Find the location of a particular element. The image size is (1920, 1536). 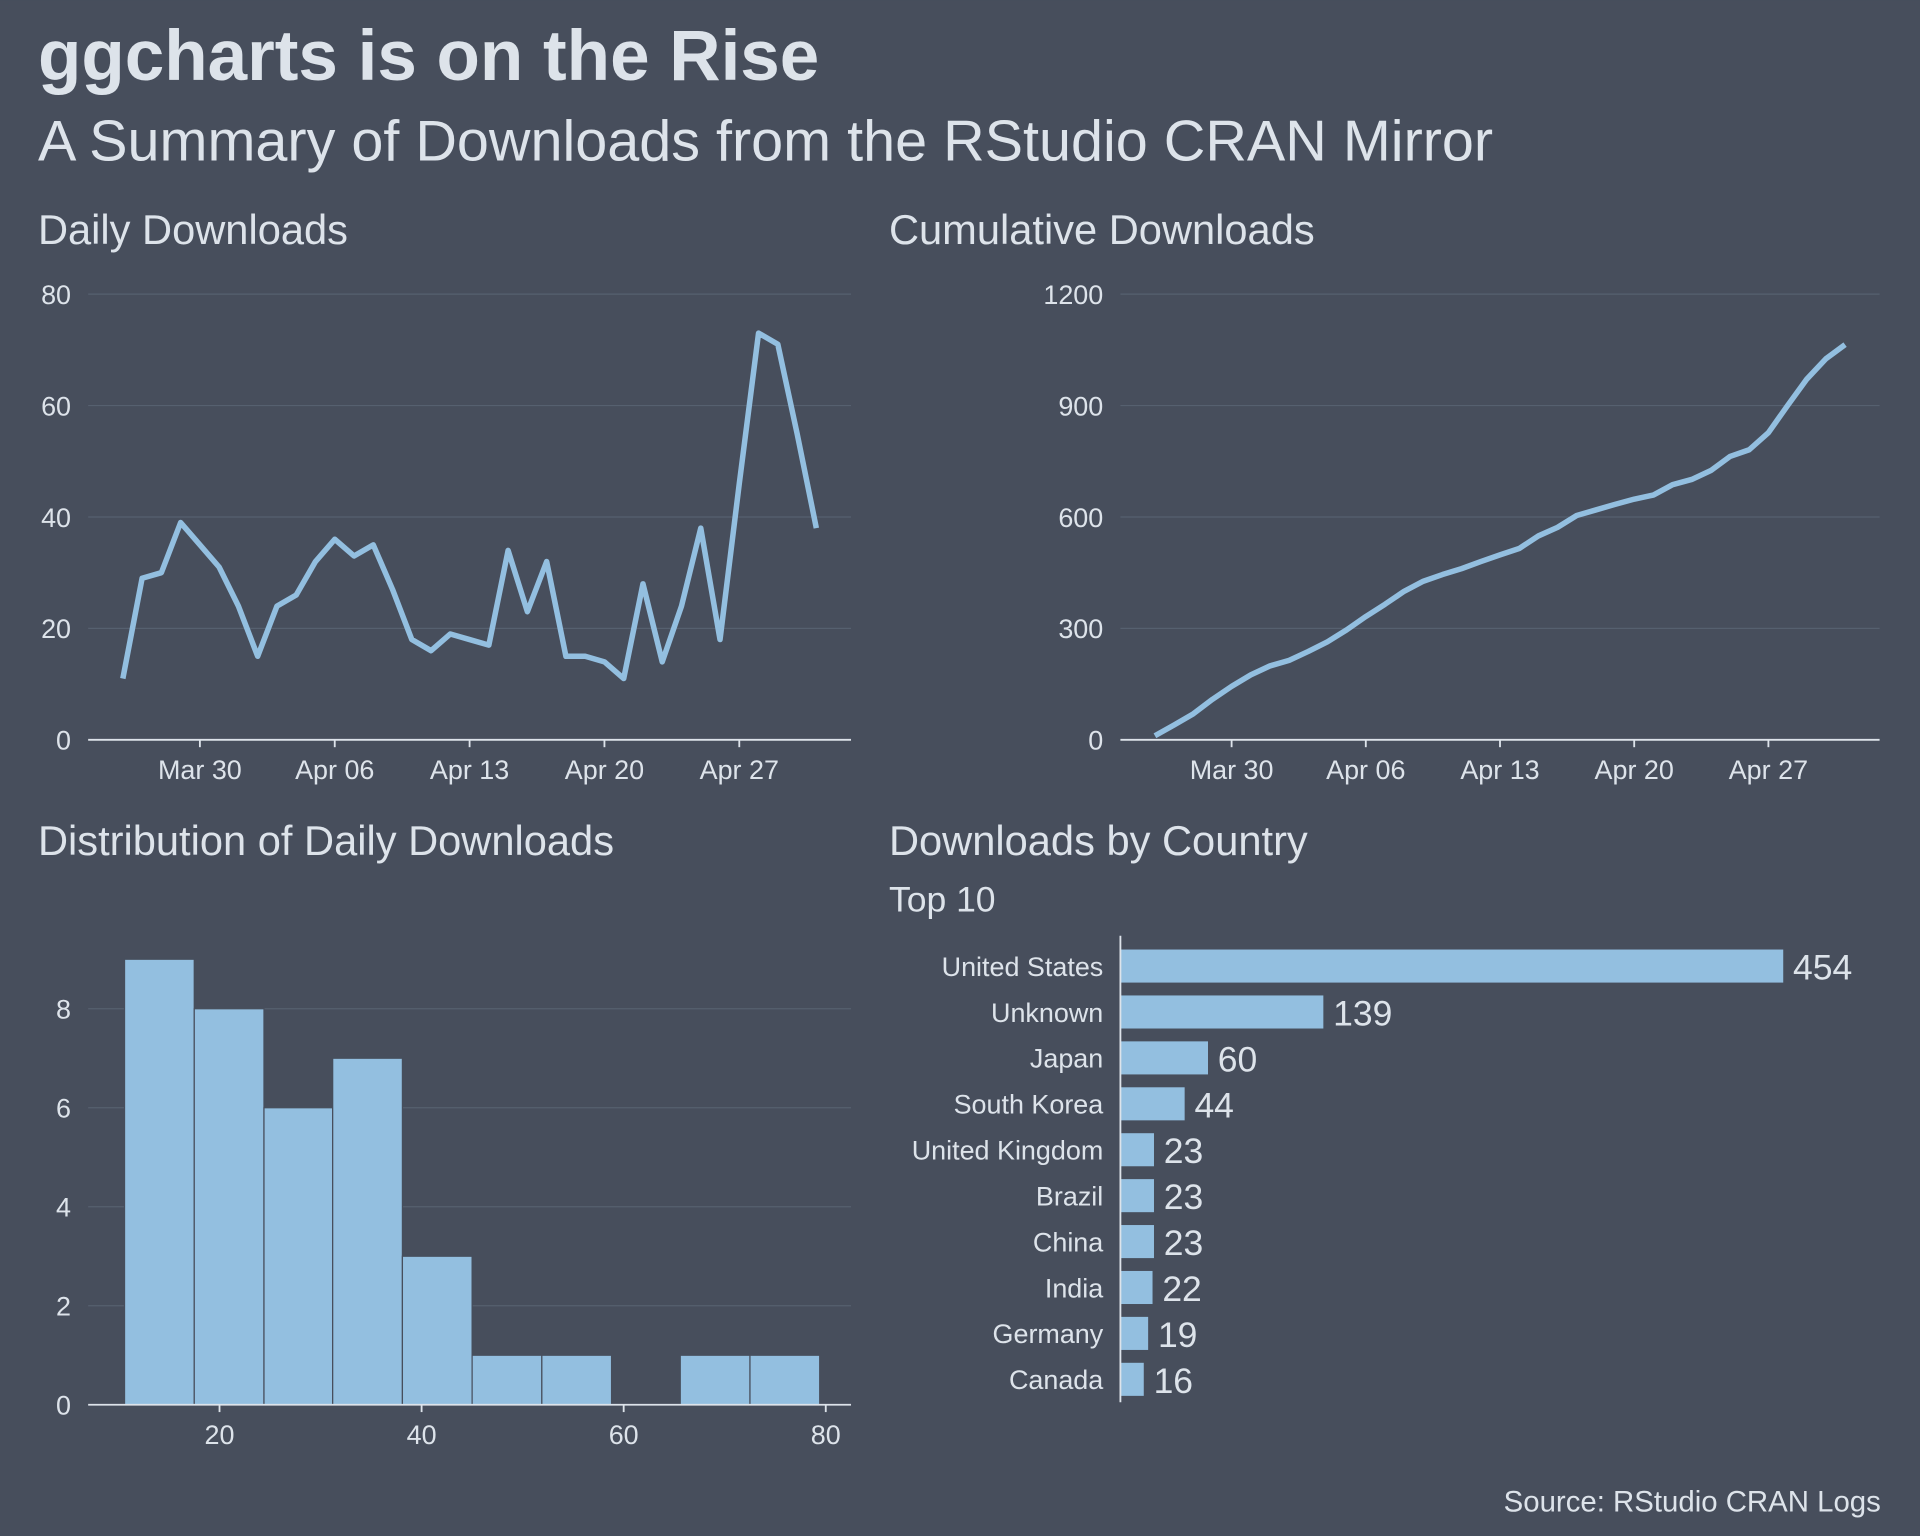

chart-subtitle: Top 10 is located at coordinates (942, 899).